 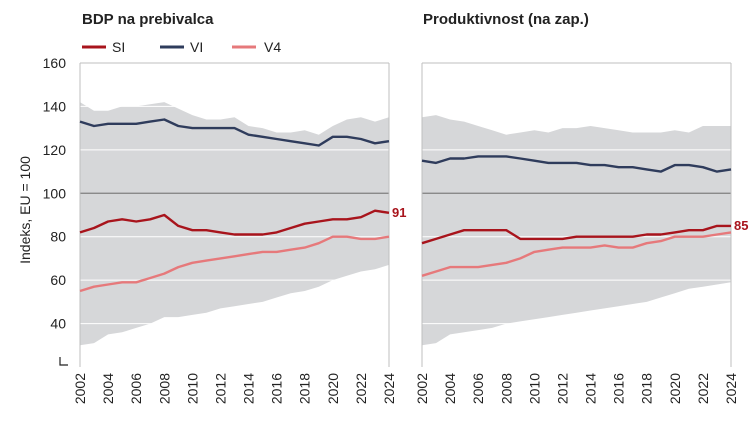 What do you see at coordinates (63, 361) in the screenshot?
I see `axis-break-marker` at bounding box center [63, 361].